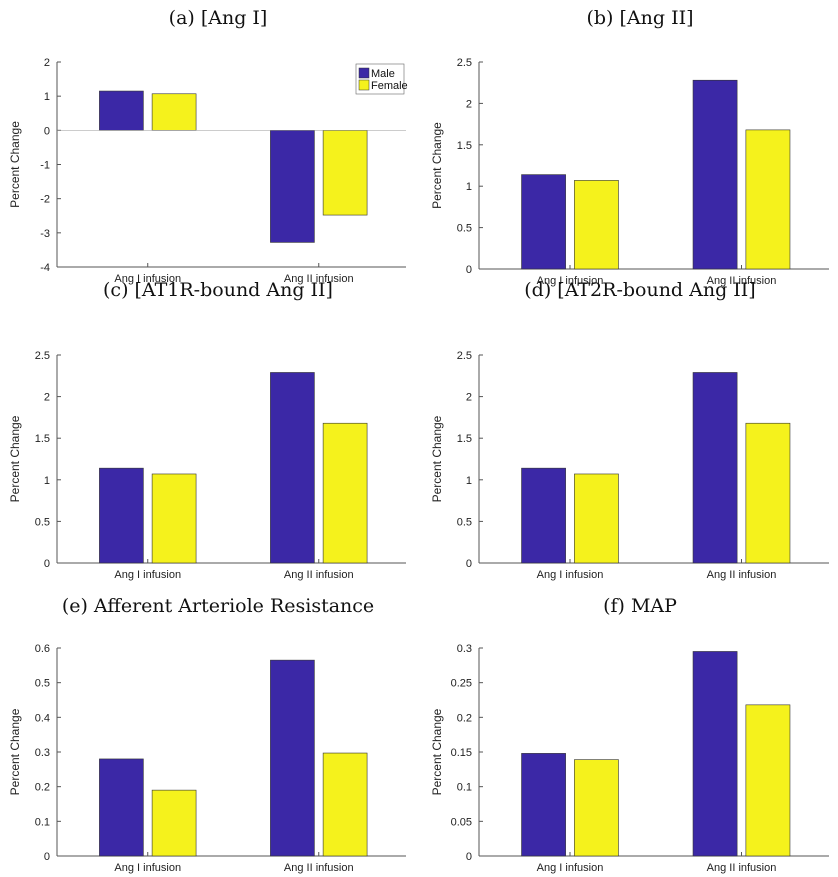 The height and width of the screenshot is (877, 838). I want to click on panel-title: (e) Afferent Arteriole Resistance, so click(218, 606).